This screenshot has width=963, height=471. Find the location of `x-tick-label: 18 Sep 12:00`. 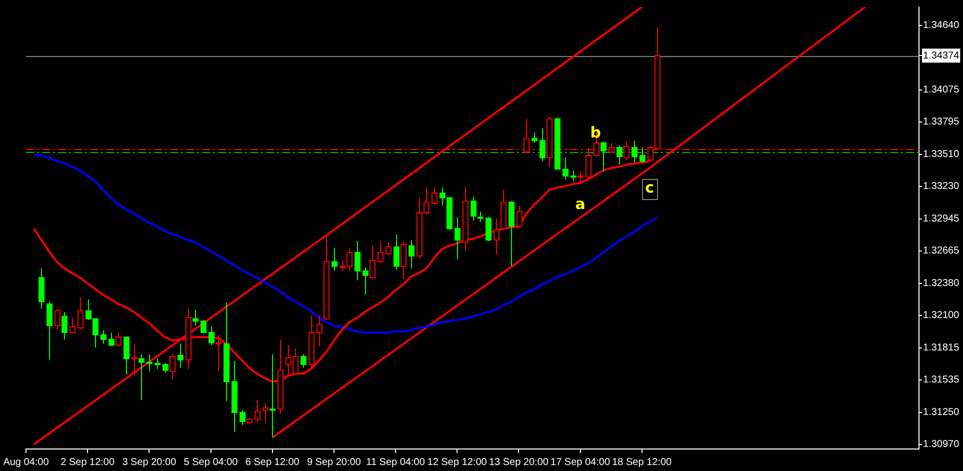

x-tick-label: 18 Sep 12:00 is located at coordinates (642, 462).